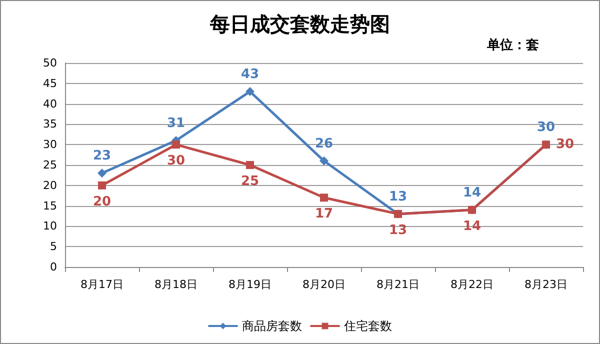  What do you see at coordinates (50, 103) in the screenshot?
I see `y-tick-label: 40` at bounding box center [50, 103].